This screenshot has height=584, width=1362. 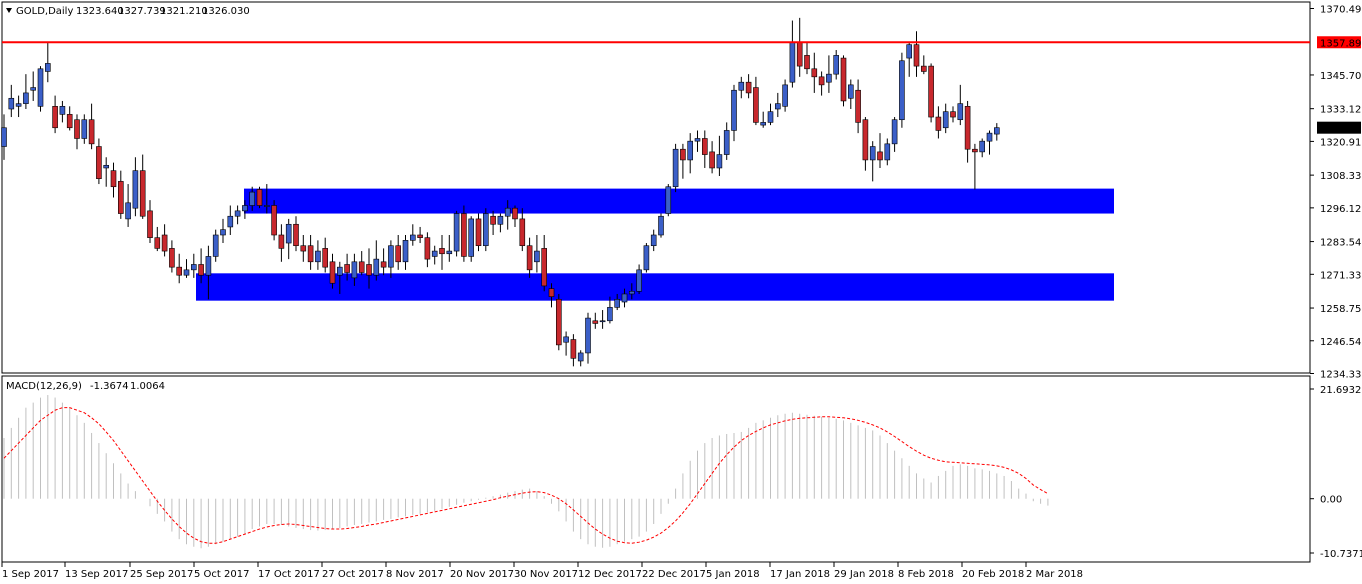 What do you see at coordinates (1341, 10) in the screenshot?
I see `price-tick-label: 1370.490` at bounding box center [1341, 10].